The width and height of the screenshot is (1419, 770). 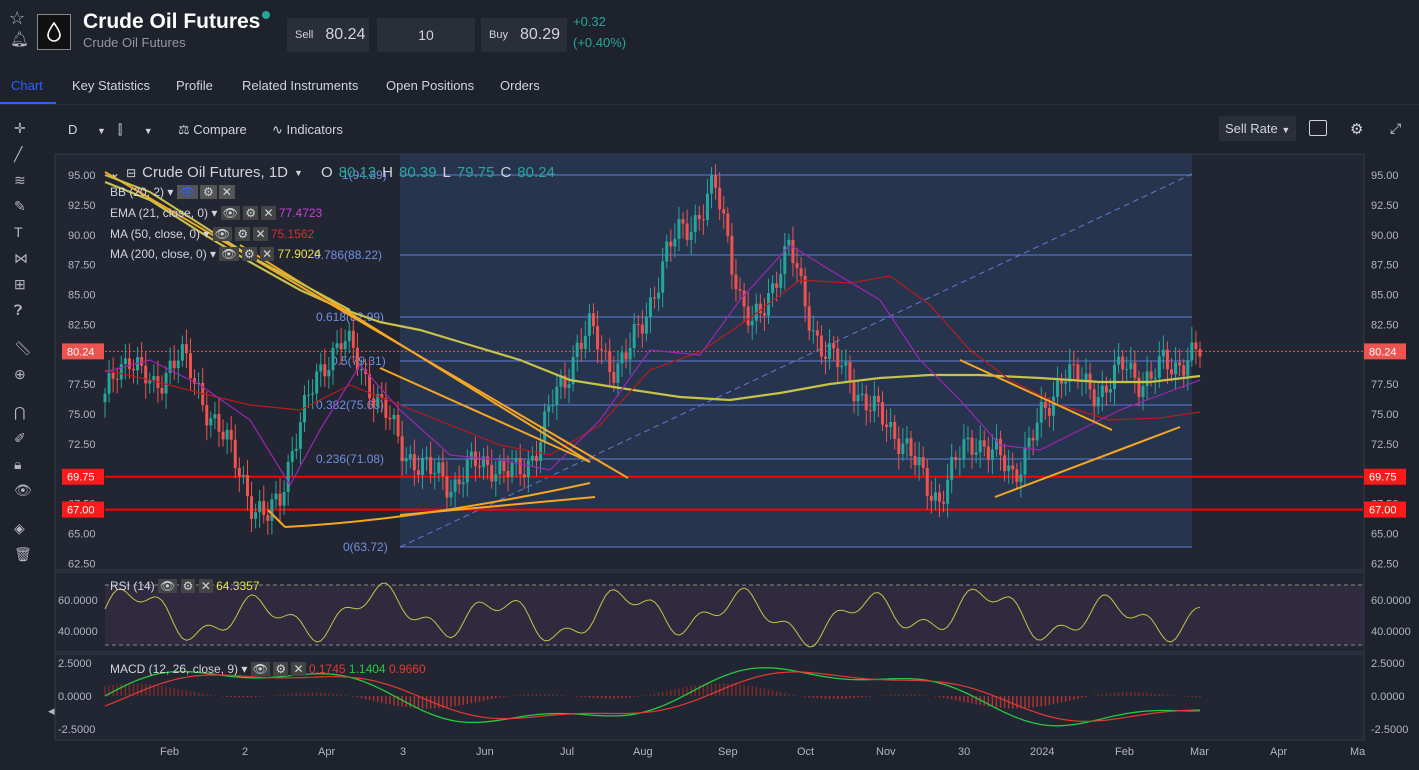 I want to click on legend-ma50: MA (50, close, 0) ▾ 👁︎ ⚙ ✕ 75.1562, so click(x=212, y=234).